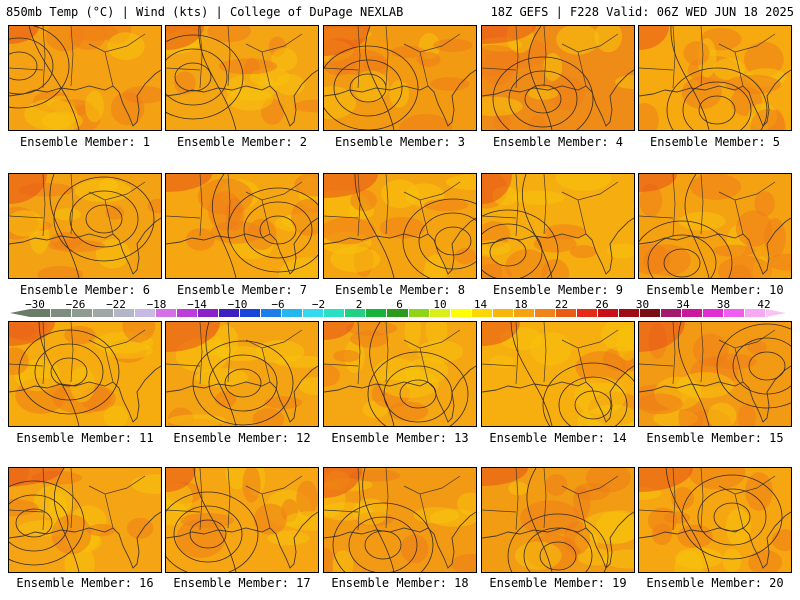 The height and width of the screenshot is (600, 800). I want to click on ensemble-member-7-map, so click(242, 226).